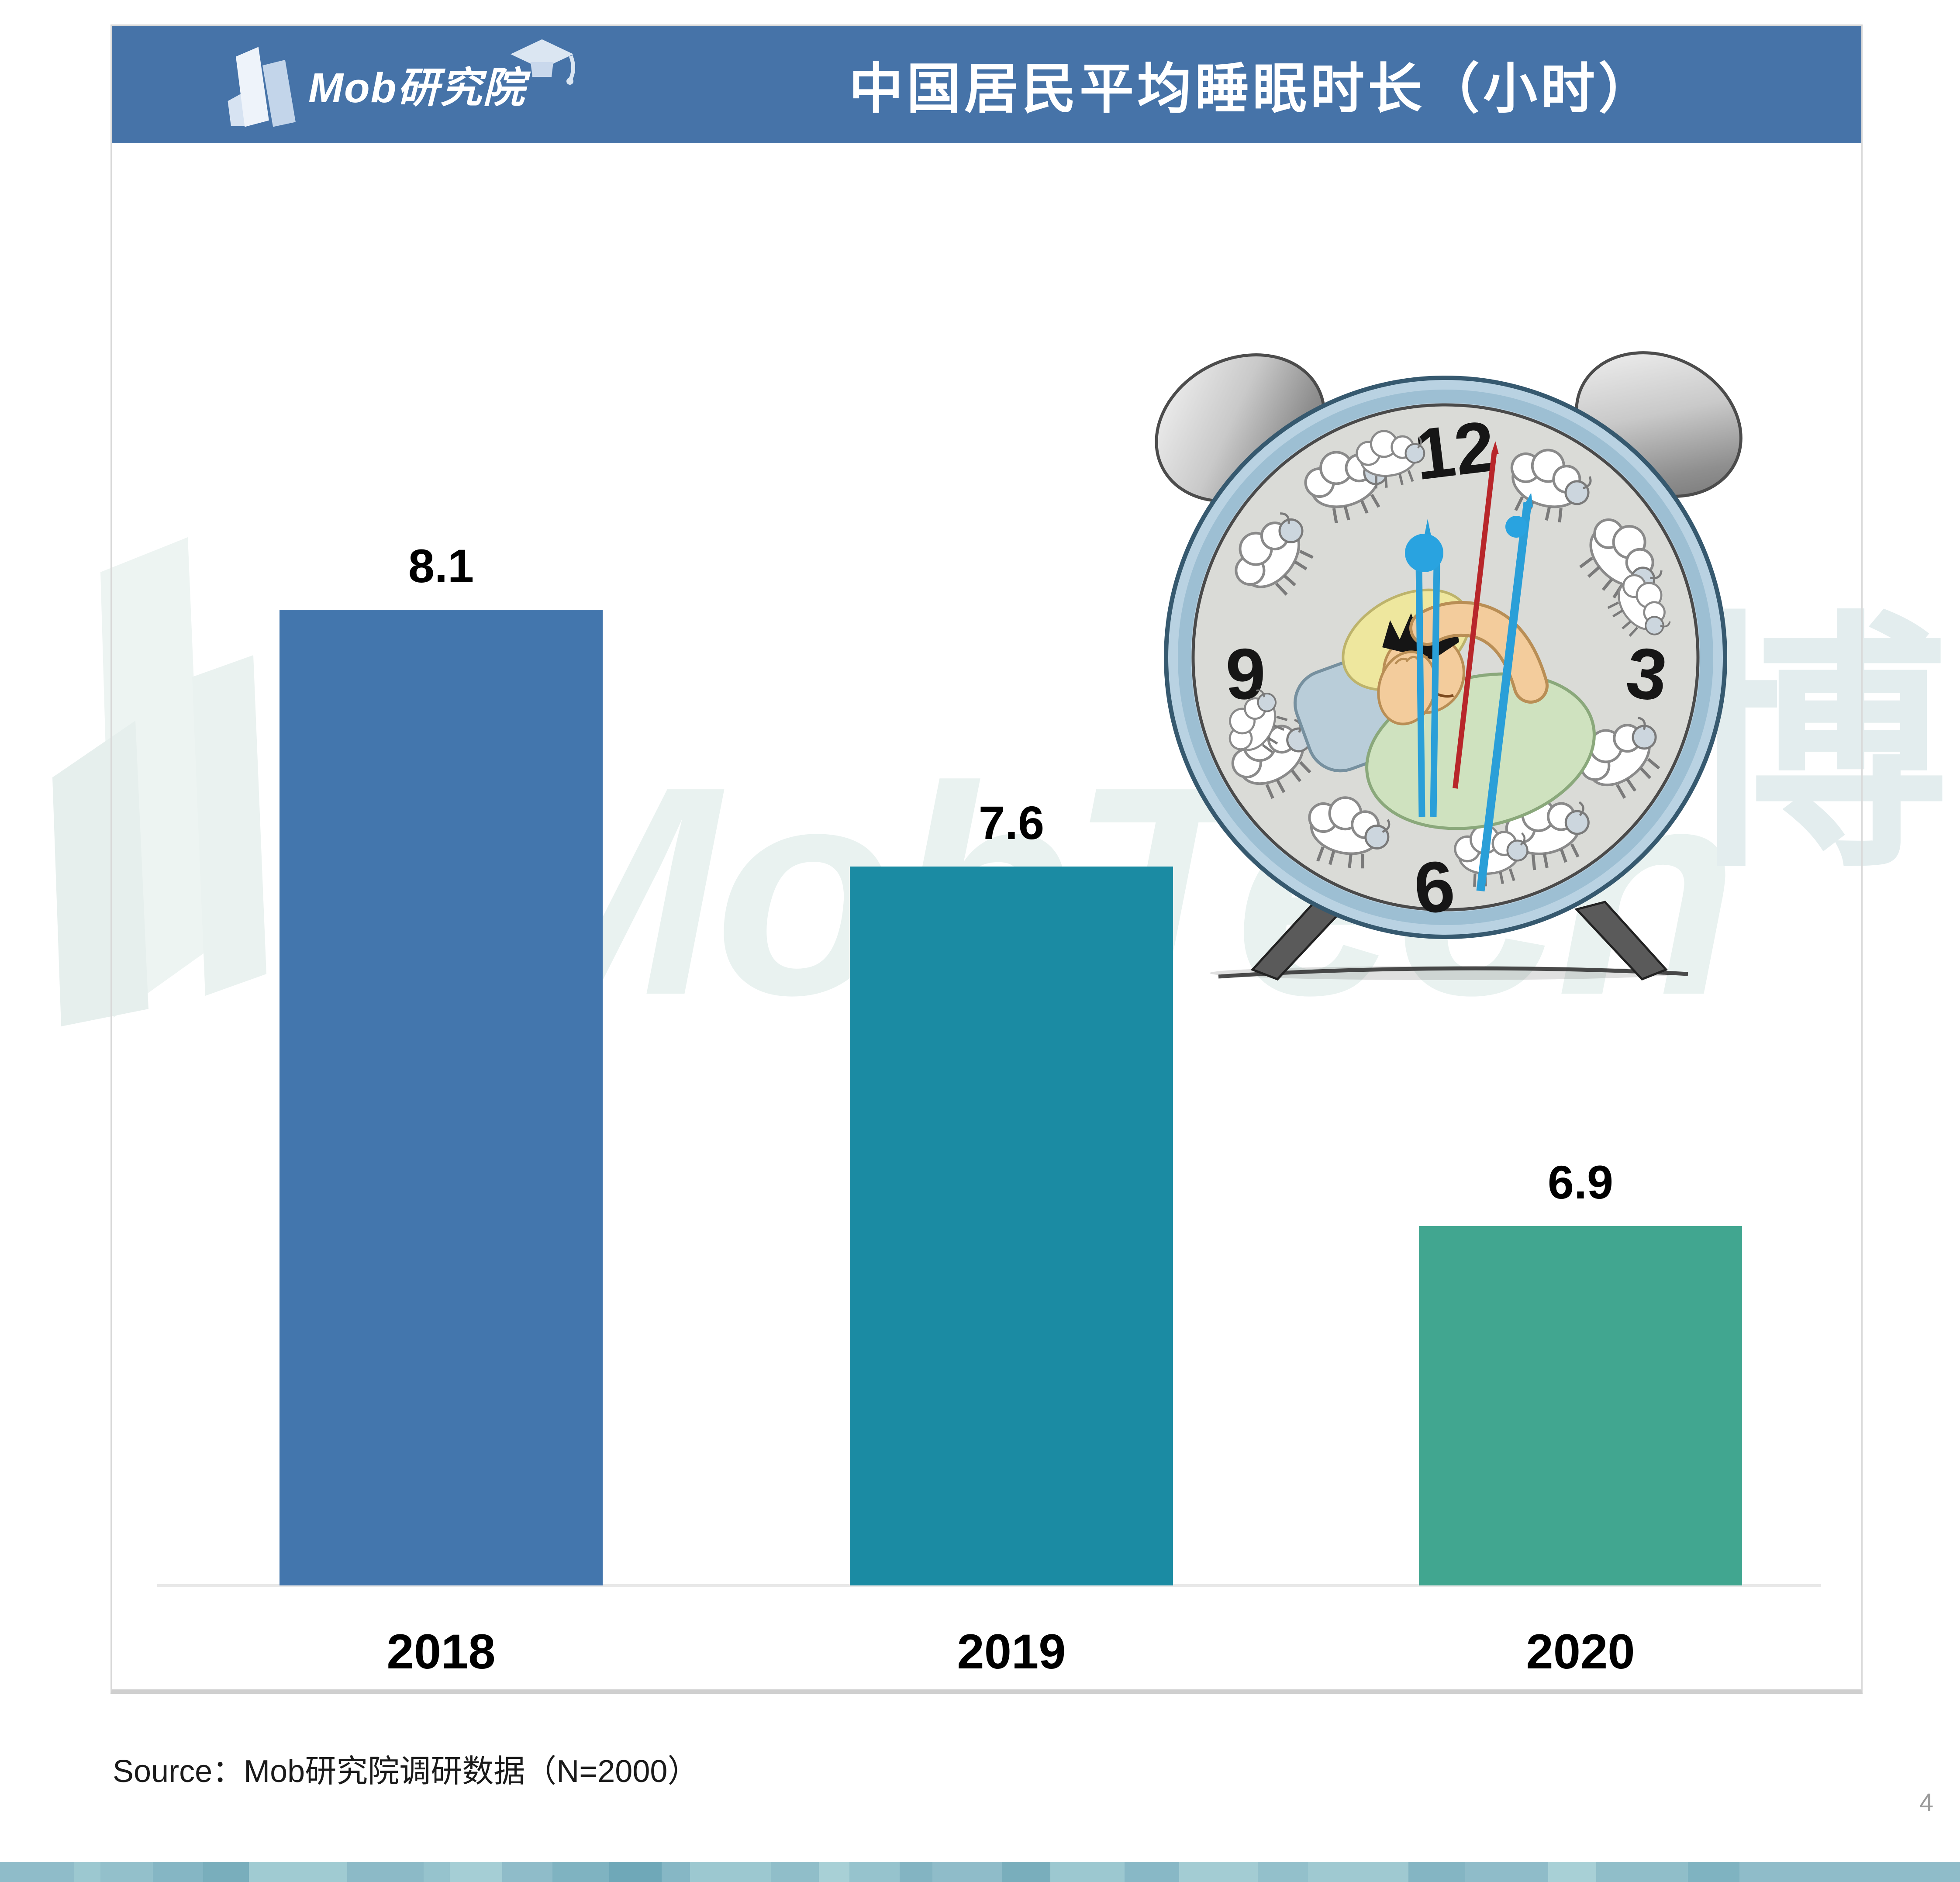 The image size is (1960, 1882). I want to click on clock-number-3: 3, so click(1647, 674).